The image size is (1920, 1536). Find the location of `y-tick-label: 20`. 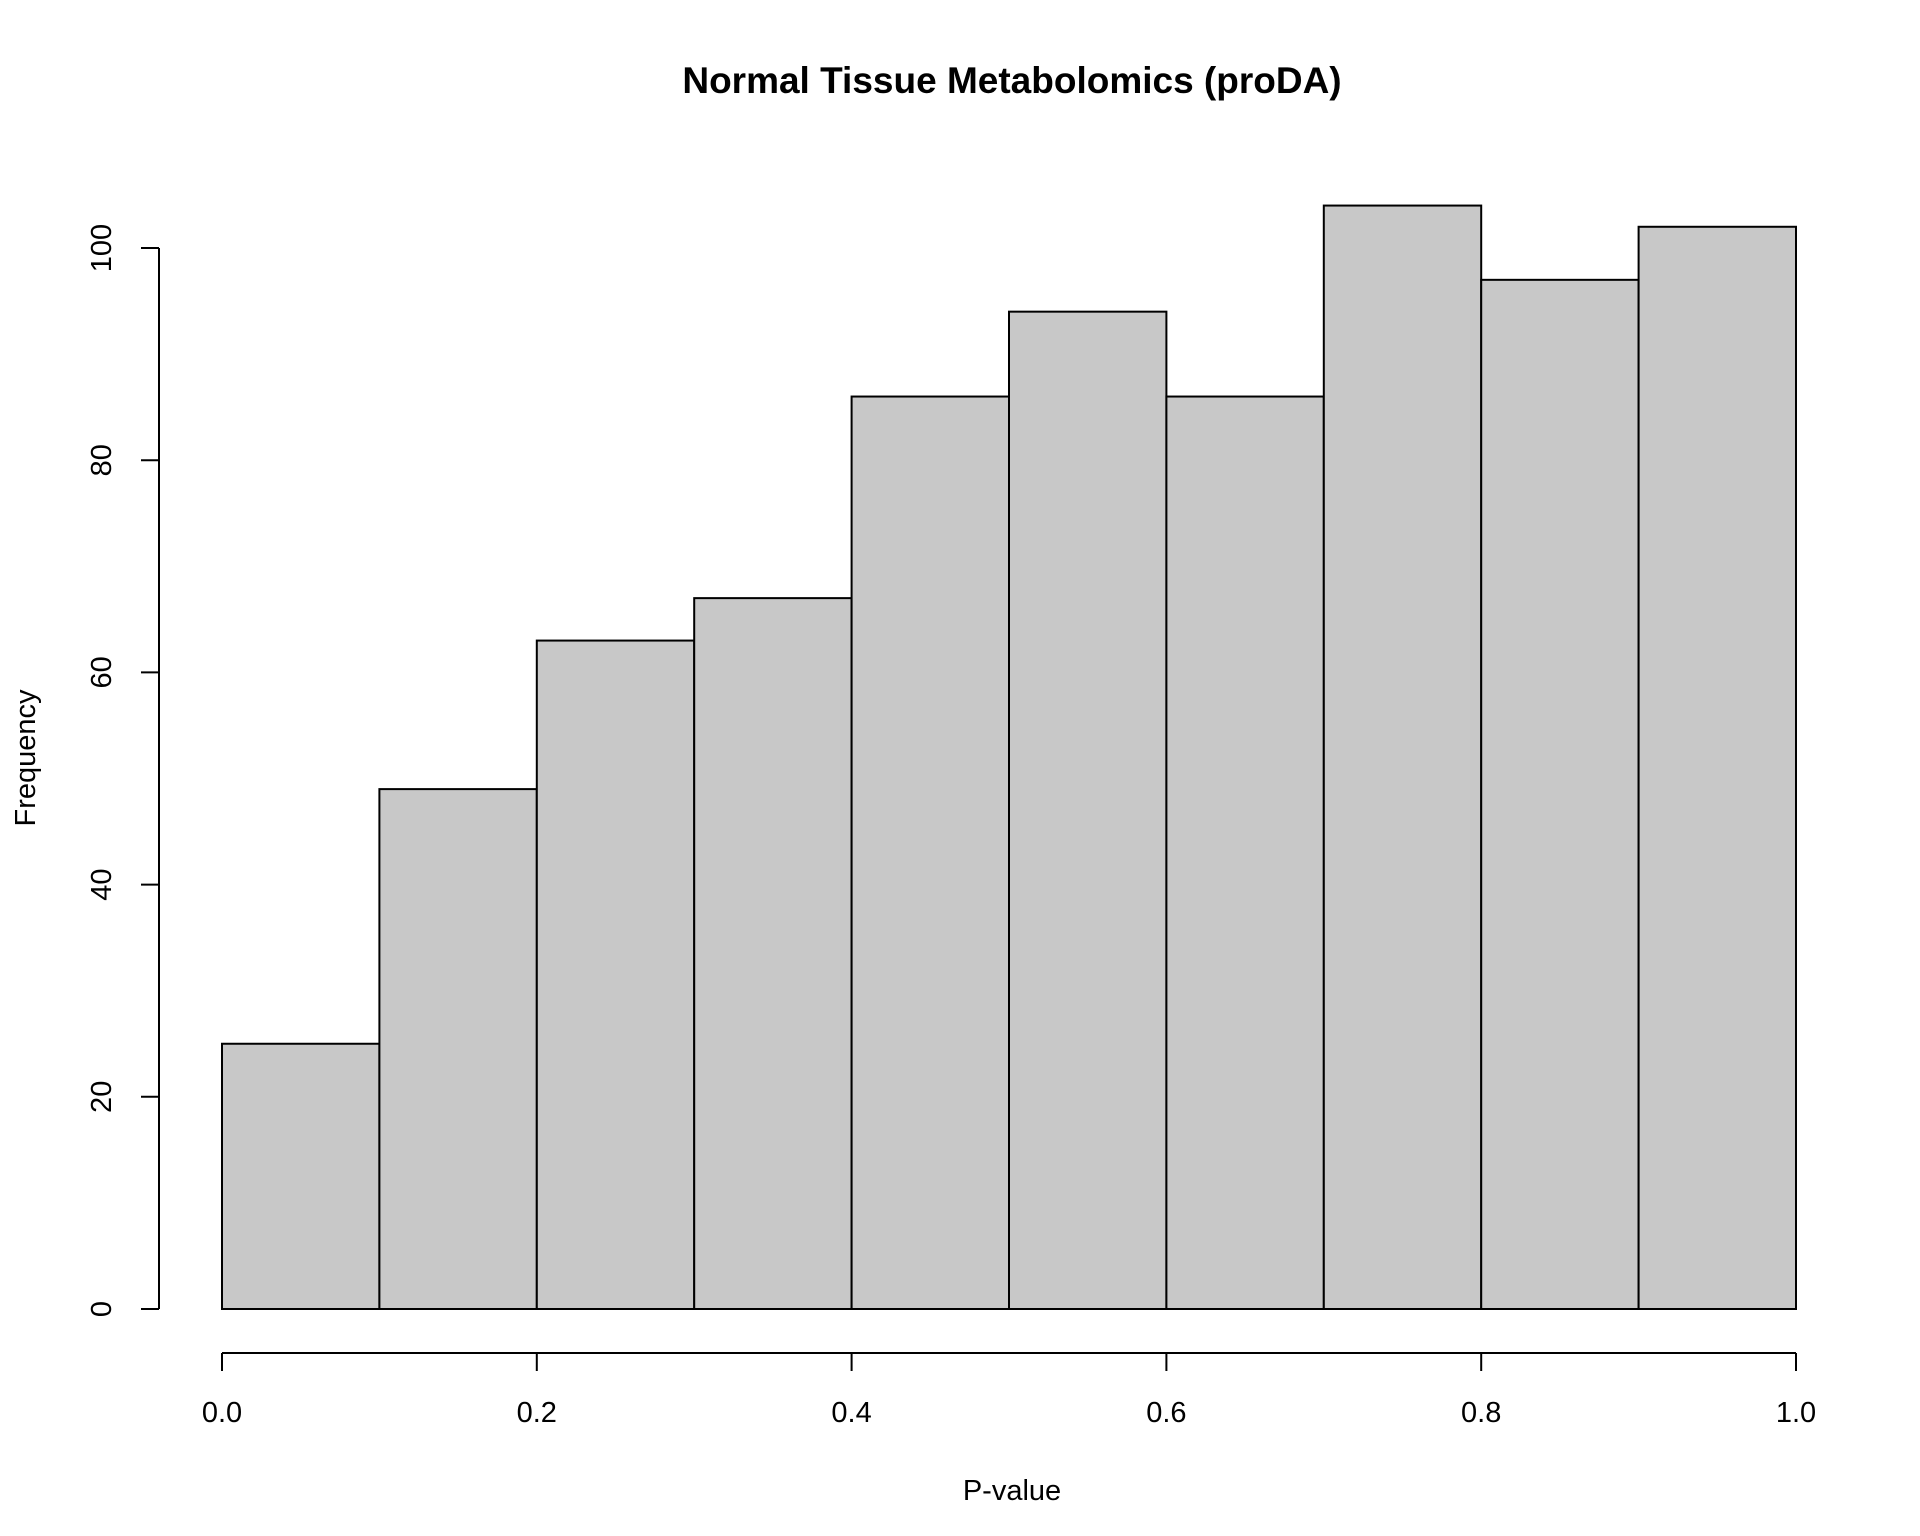

y-tick-label: 20 is located at coordinates (102, 1097).